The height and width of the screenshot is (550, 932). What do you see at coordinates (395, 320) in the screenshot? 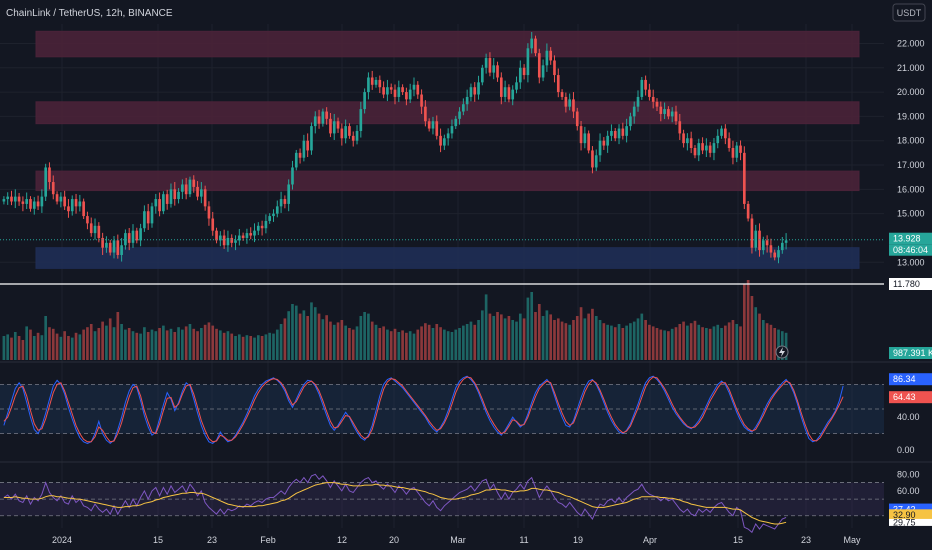
I see `volume-bars` at bounding box center [395, 320].